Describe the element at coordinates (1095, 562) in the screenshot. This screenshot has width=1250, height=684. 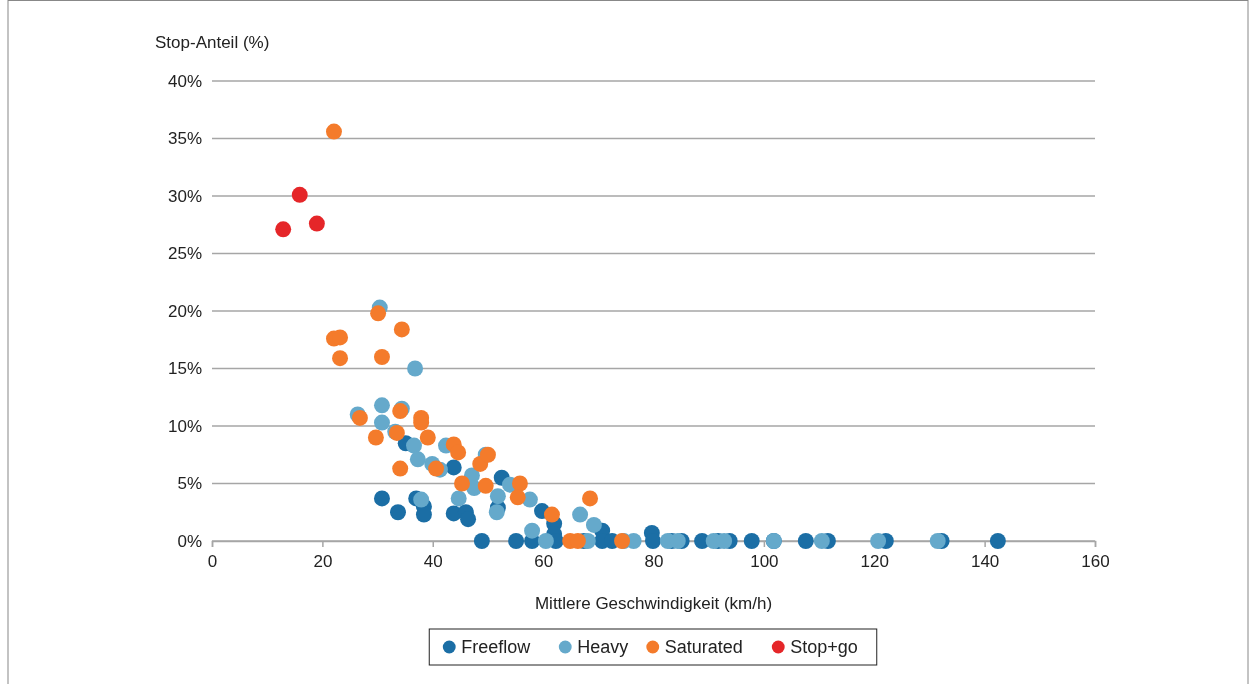
I see `x-tick-label: 160` at that location.